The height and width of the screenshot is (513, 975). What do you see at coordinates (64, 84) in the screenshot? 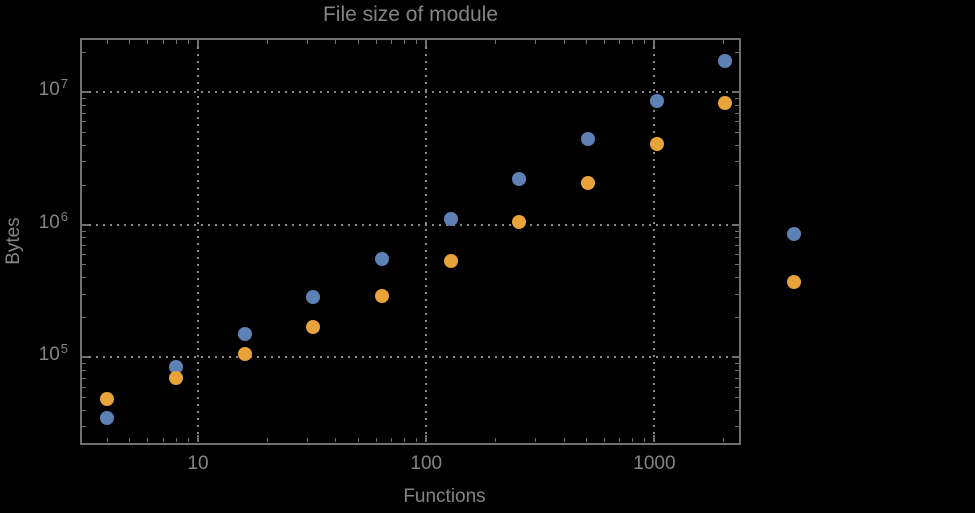
I see `y-tick-exponent: 7` at bounding box center [64, 84].